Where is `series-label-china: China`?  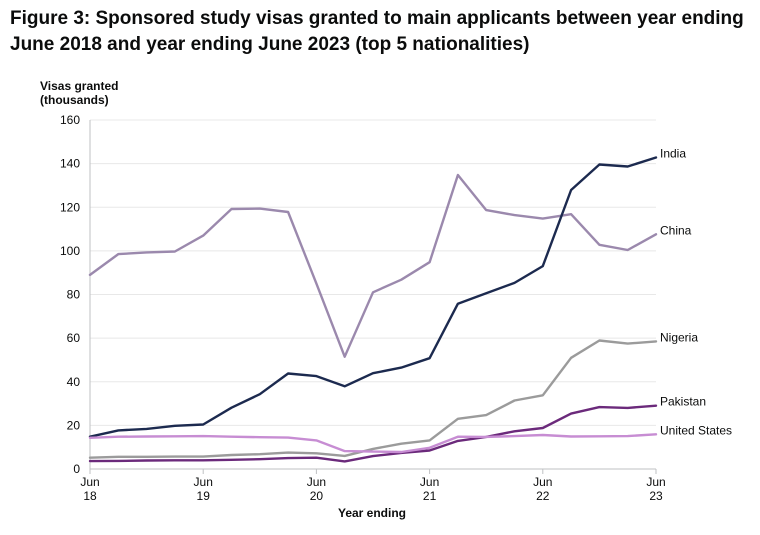 series-label-china: China is located at coordinates (676, 230).